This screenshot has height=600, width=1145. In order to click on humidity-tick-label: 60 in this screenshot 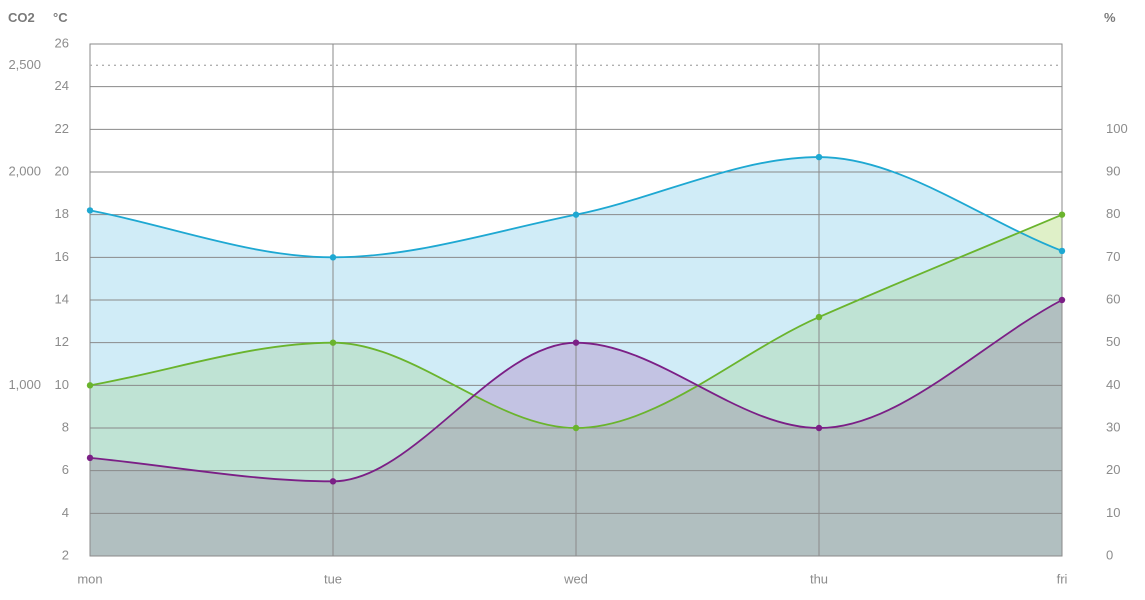, I will do `click(1113, 298)`.